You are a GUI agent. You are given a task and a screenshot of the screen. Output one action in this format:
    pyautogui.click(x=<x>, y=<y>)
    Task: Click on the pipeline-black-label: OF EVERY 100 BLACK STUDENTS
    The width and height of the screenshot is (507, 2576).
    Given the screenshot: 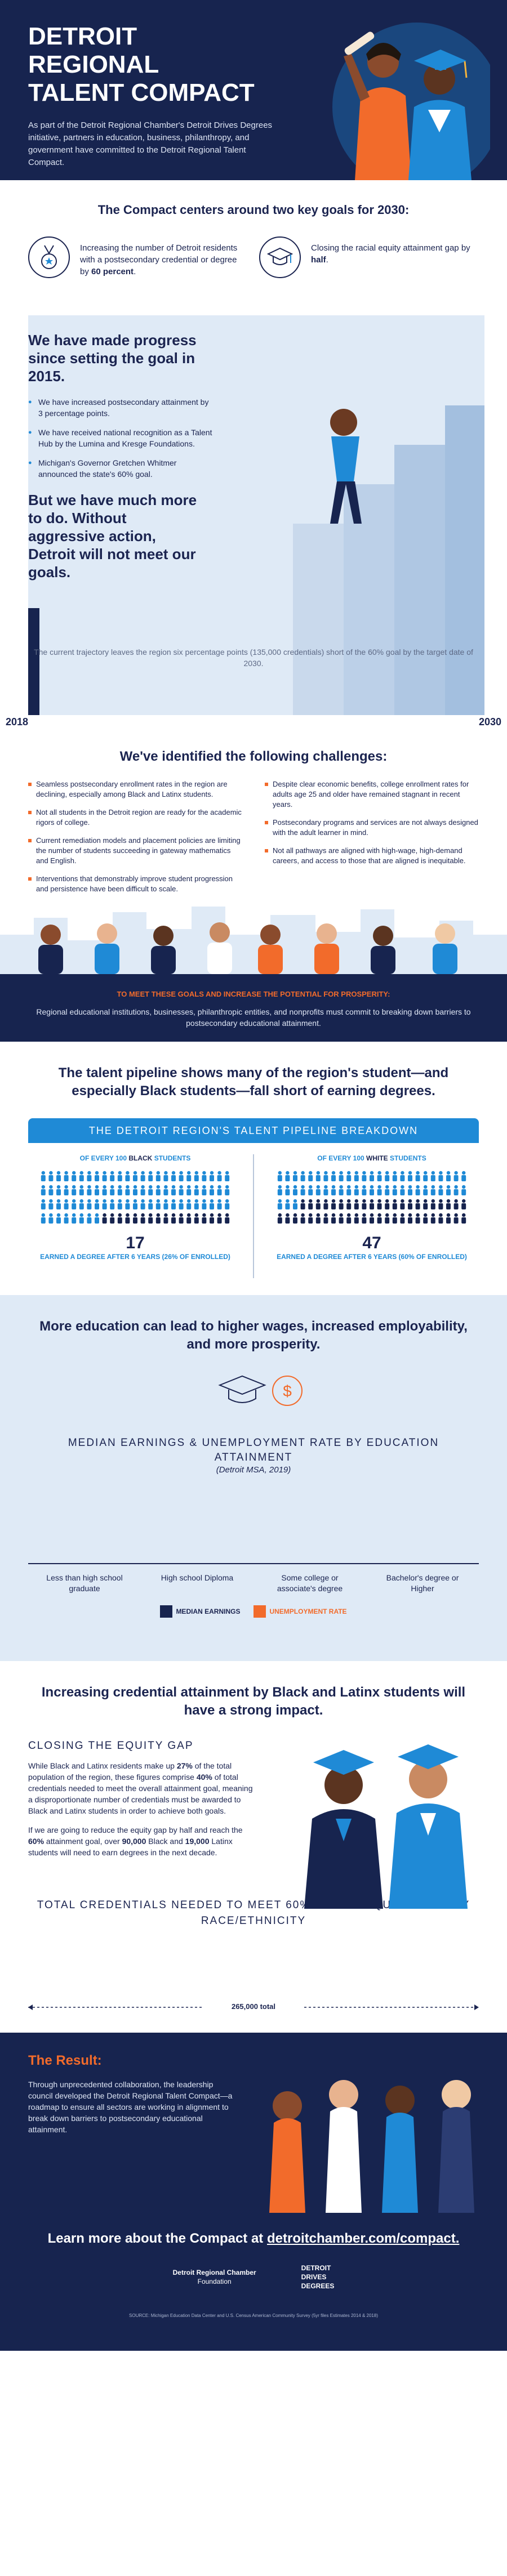 What is the action you would take?
    pyautogui.click(x=135, y=1158)
    